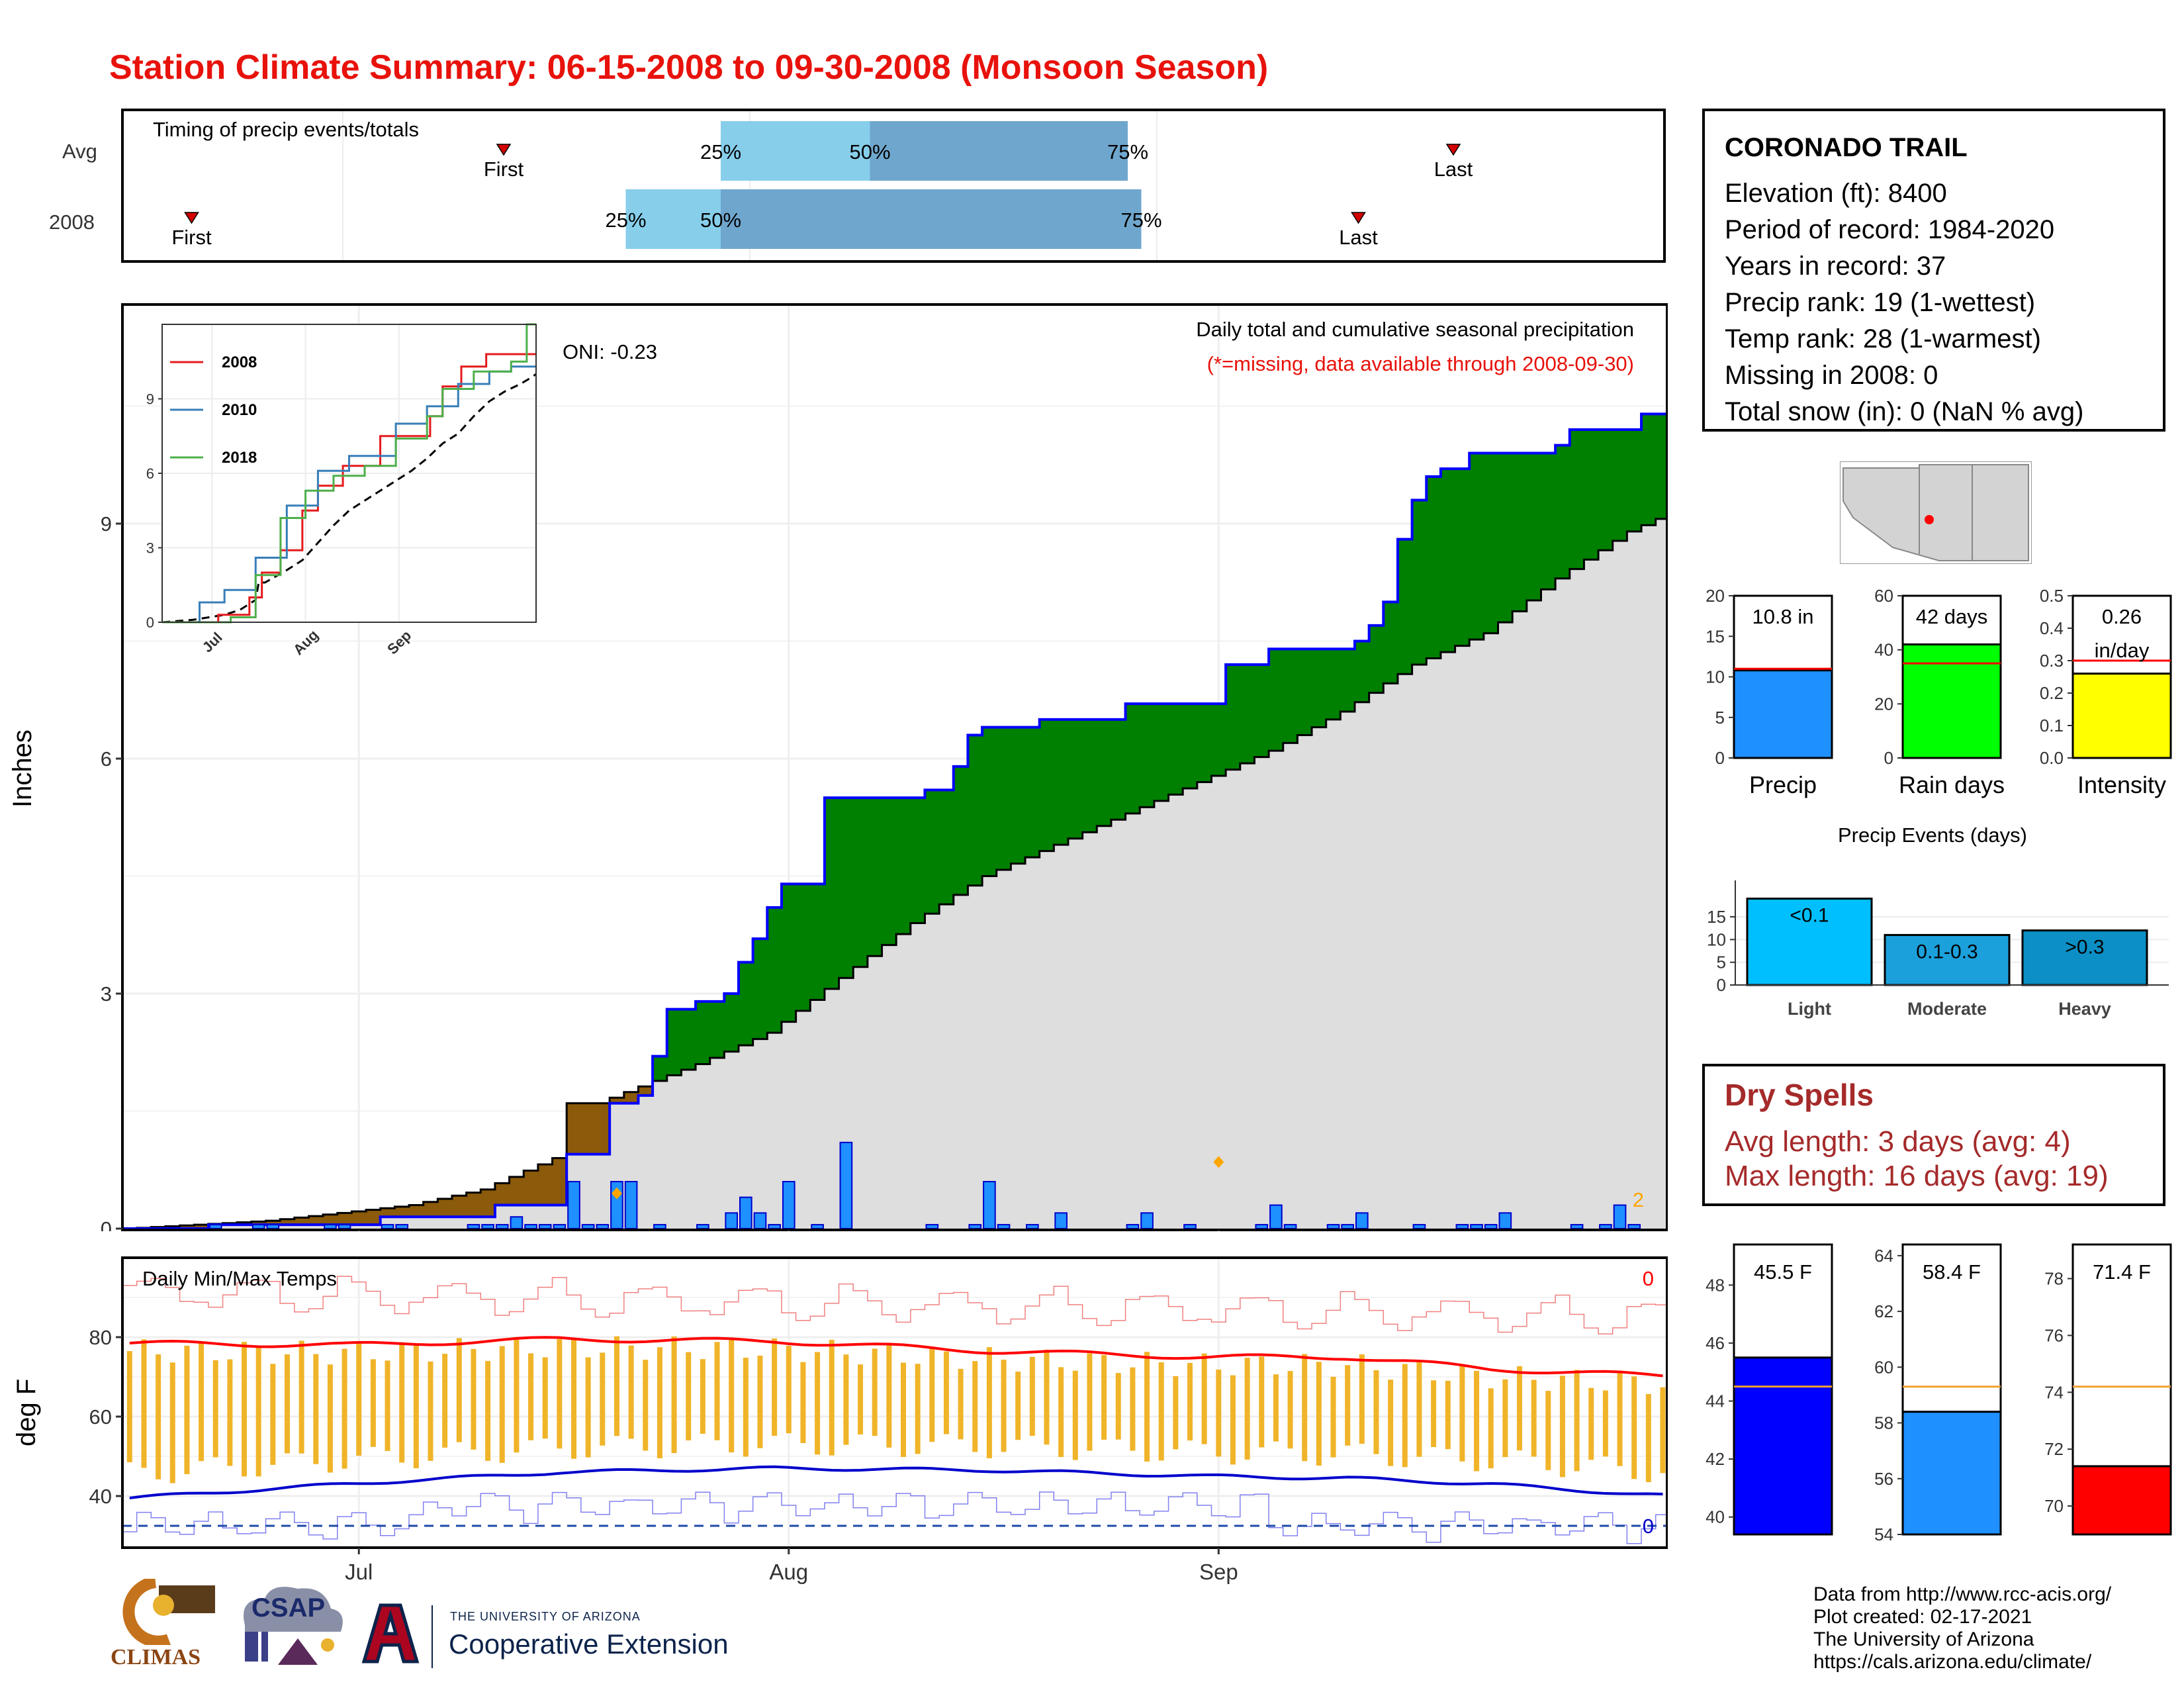 This screenshot has width=2184, height=1688. I want to click on avg-max-line, so click(896, 1357).